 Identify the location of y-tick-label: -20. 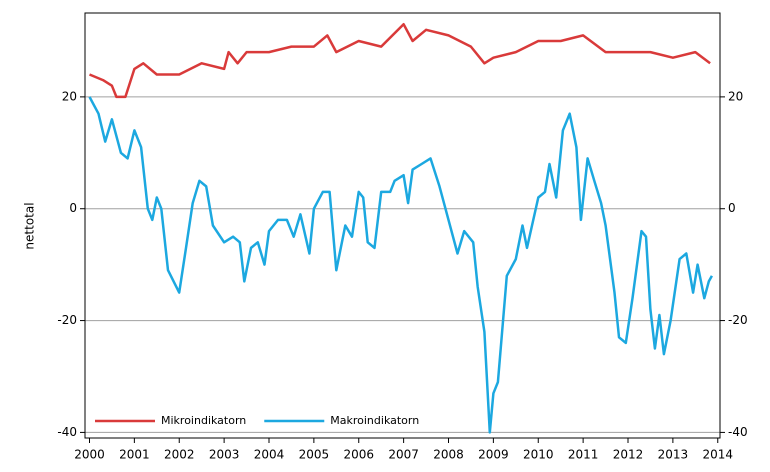
(67, 320).